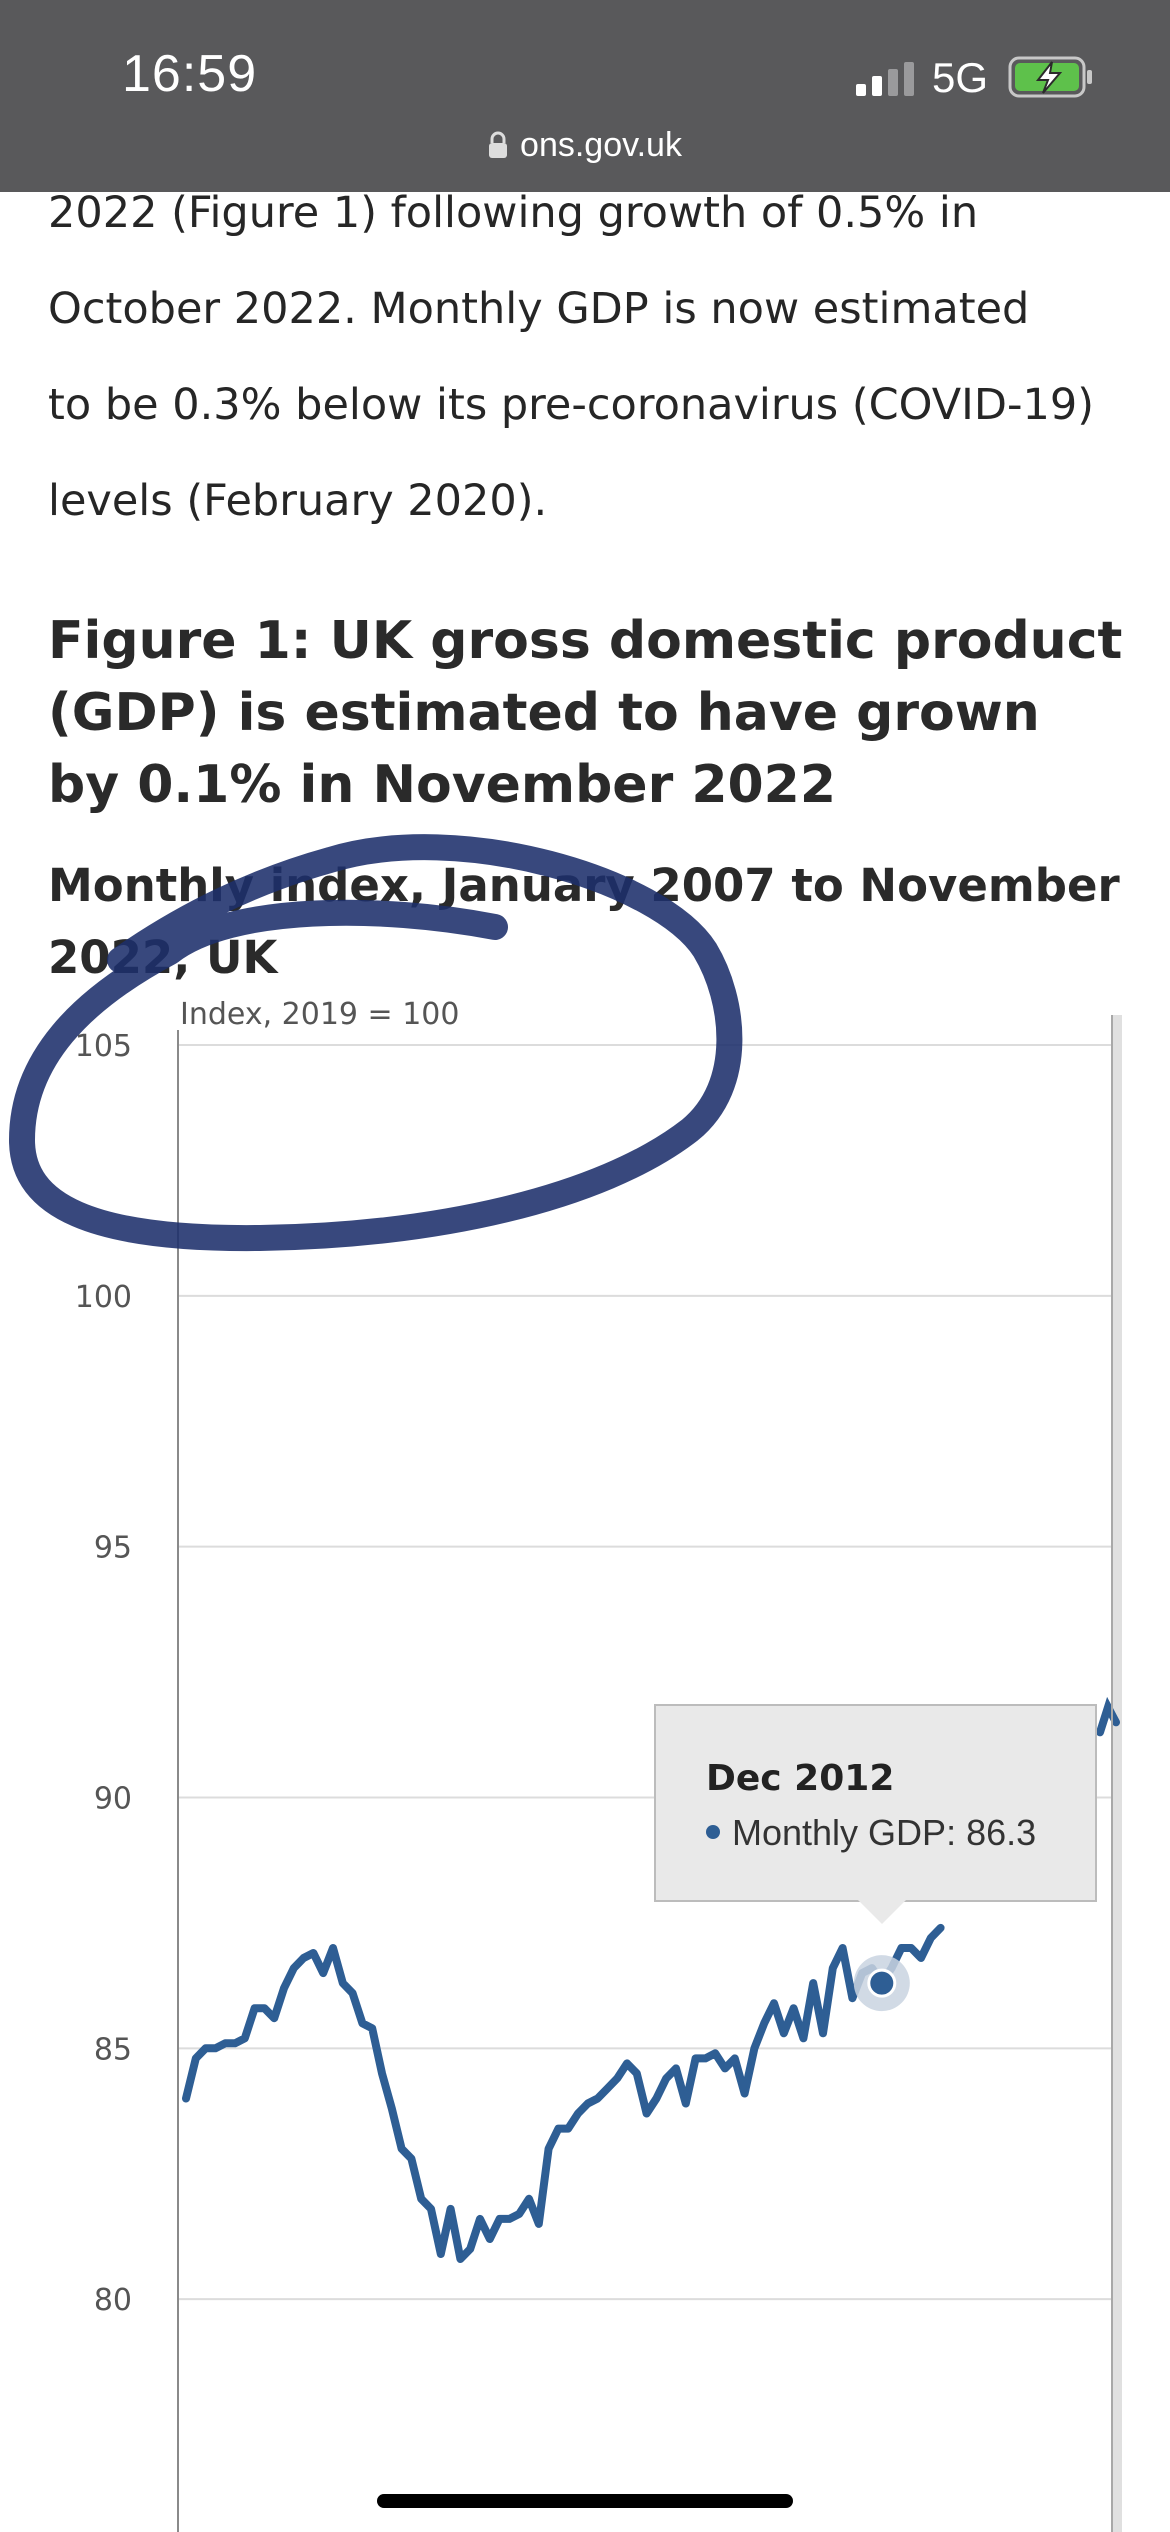 The image size is (1170, 2532). I want to click on y-tick-label: 90, so click(113, 1799).